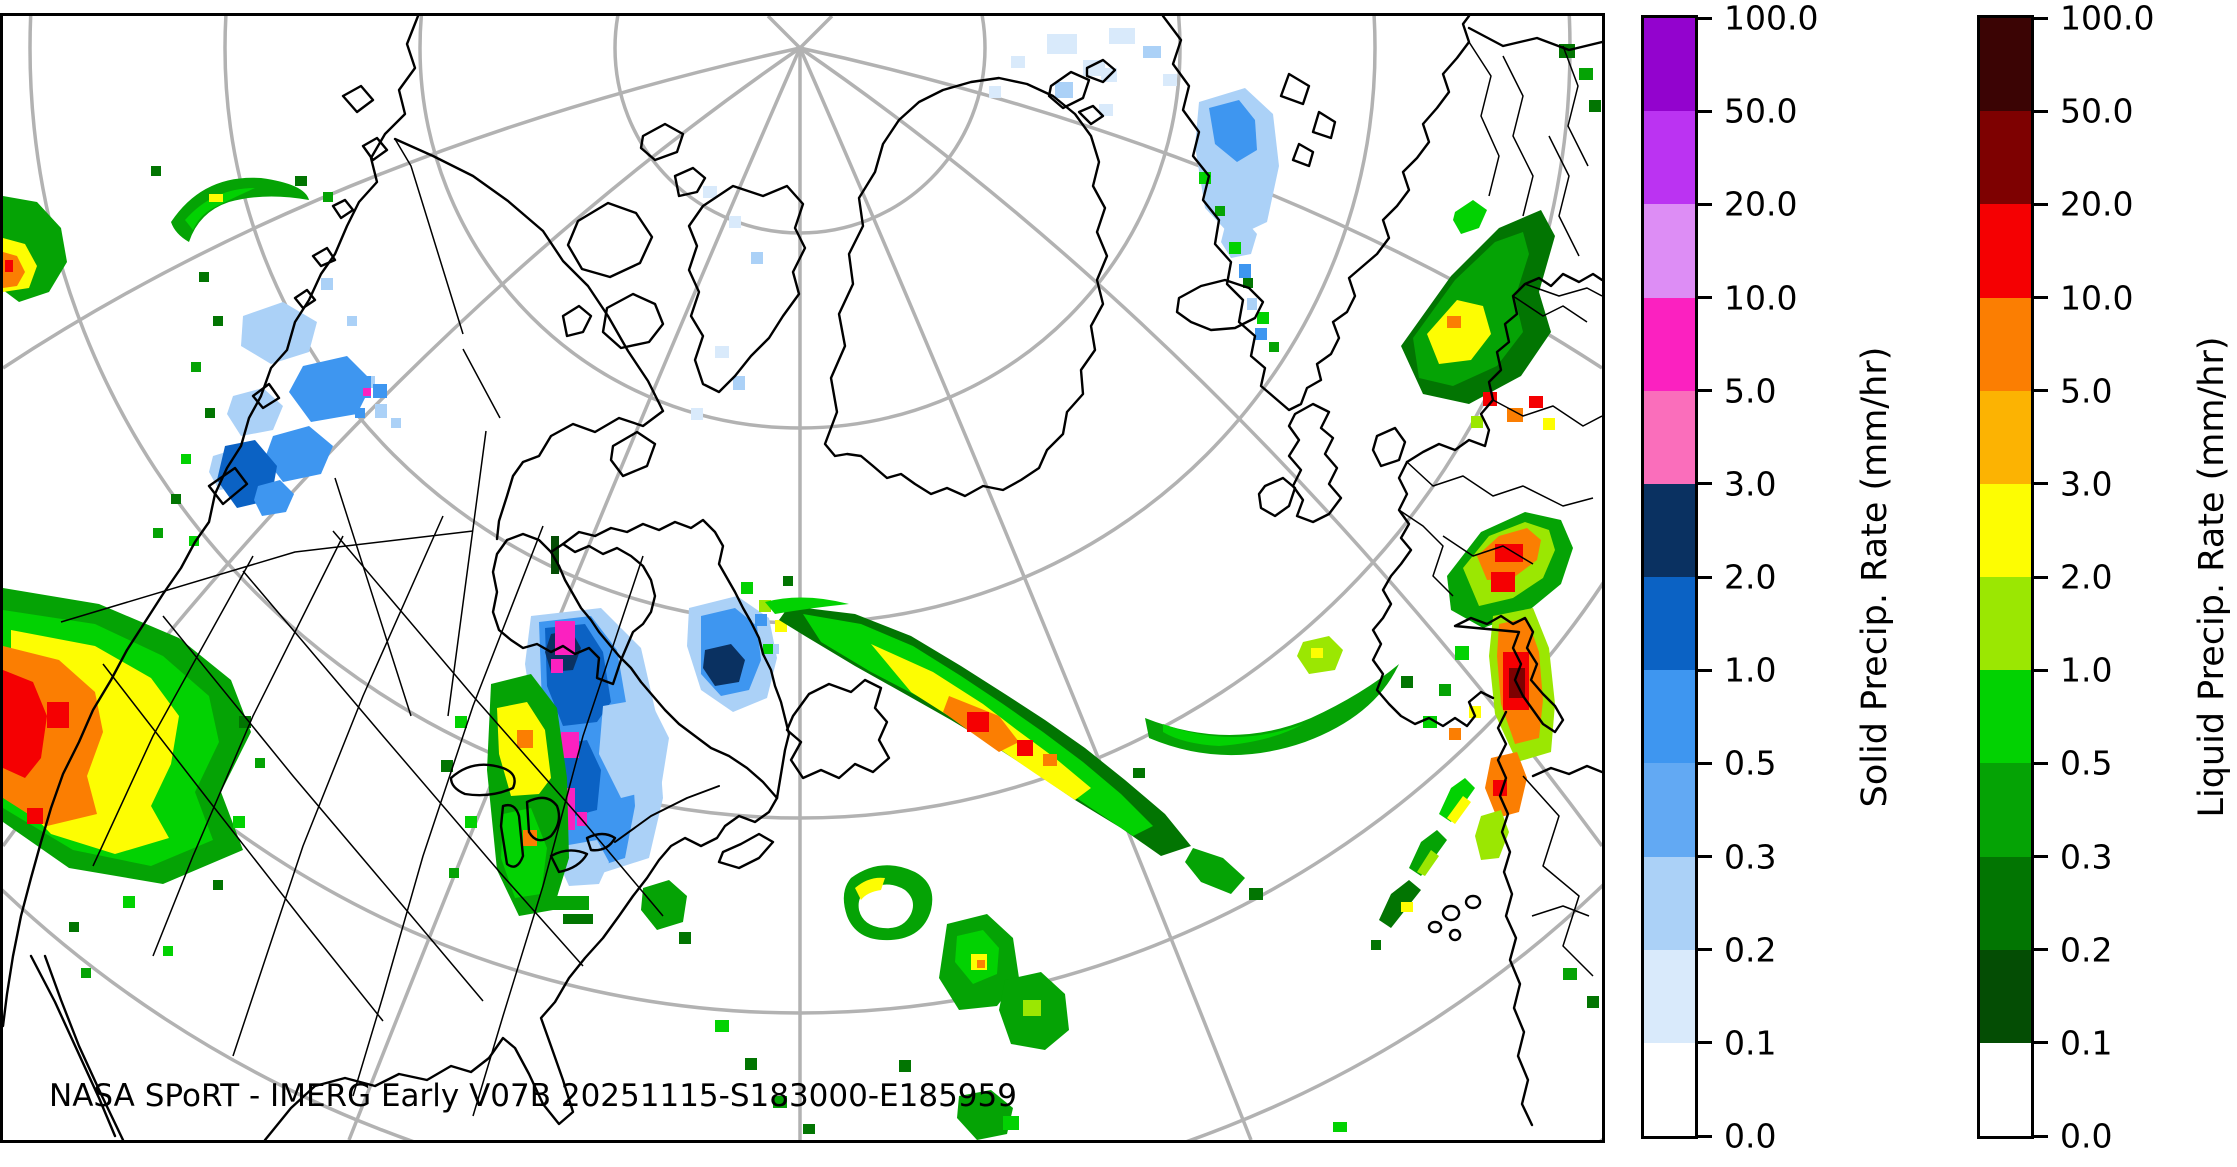 The height and width of the screenshot is (1167, 2237). Describe the element at coordinates (1082, 92) in the screenshot. I see `coast-svalbard` at that location.